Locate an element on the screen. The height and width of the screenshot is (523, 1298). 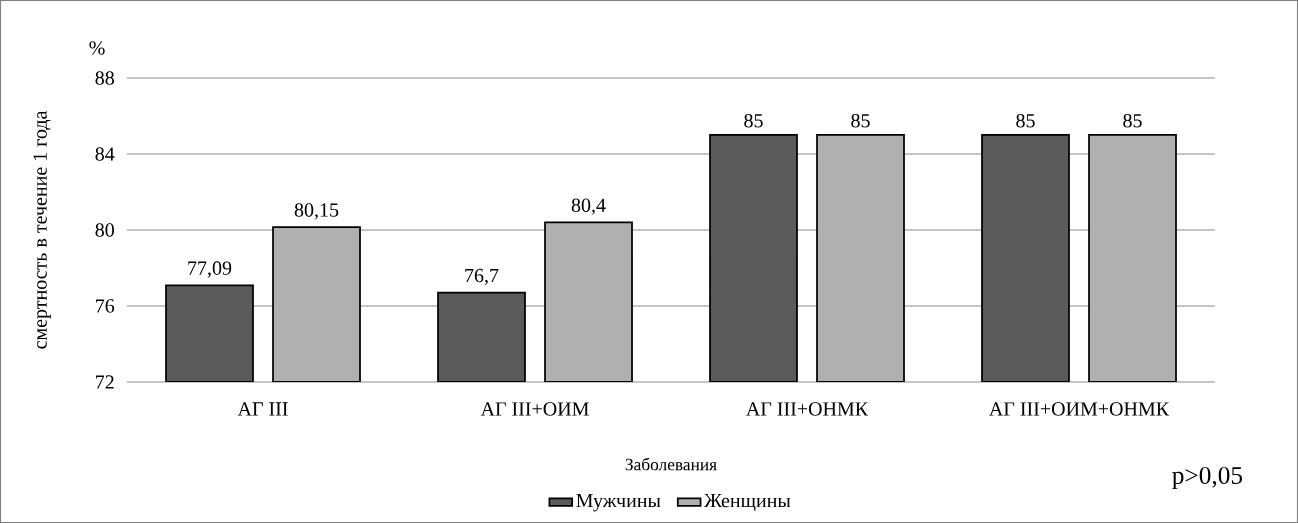
data-label: 80,15 is located at coordinates (316, 211).